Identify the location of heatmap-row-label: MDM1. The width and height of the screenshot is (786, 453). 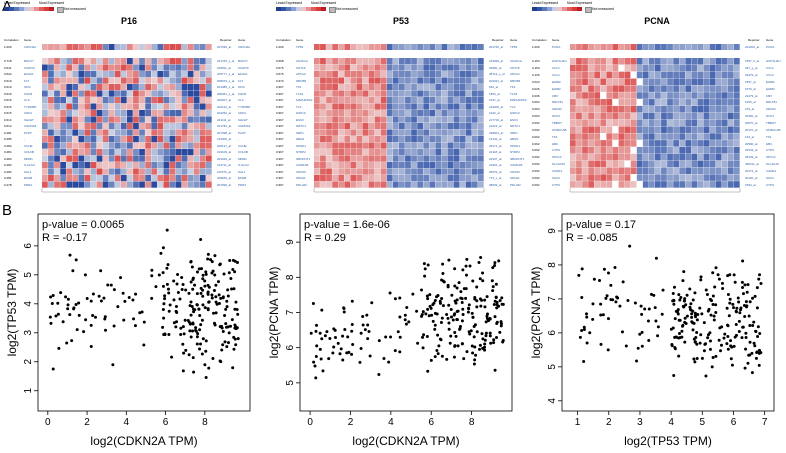
(242, 158).